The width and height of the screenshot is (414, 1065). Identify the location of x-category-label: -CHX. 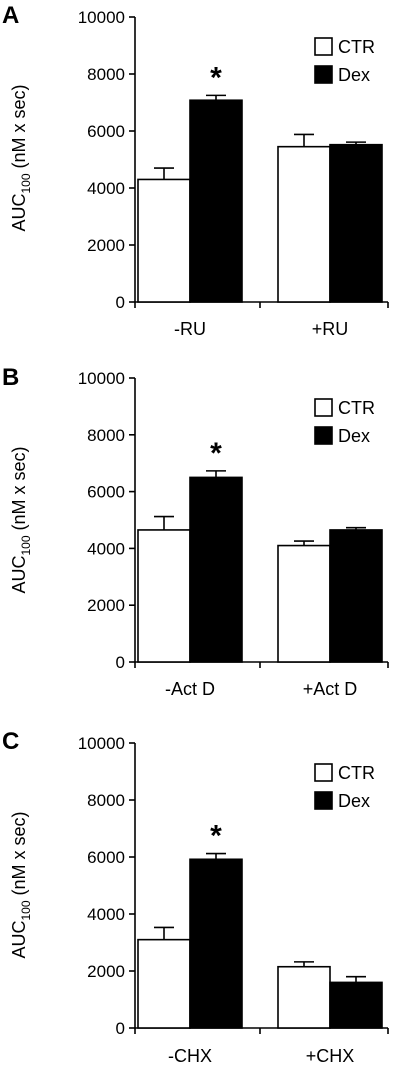
(190, 1055).